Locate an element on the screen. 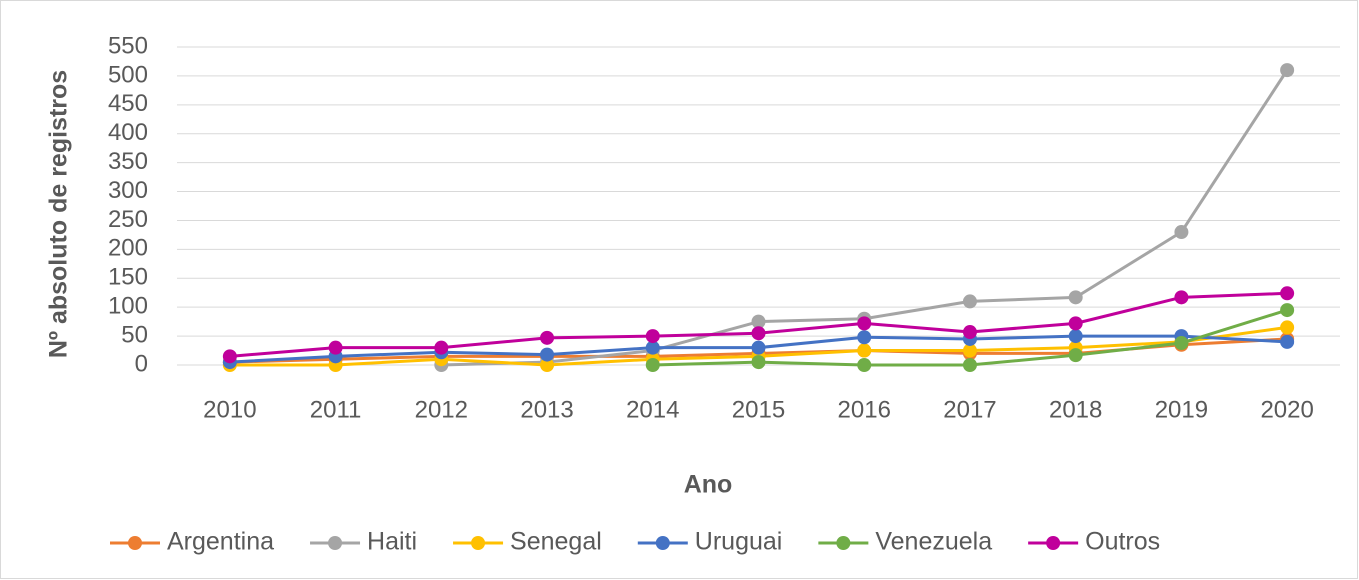 This screenshot has height=580, width=1359. y-tick-label: 200 is located at coordinates (128, 248).